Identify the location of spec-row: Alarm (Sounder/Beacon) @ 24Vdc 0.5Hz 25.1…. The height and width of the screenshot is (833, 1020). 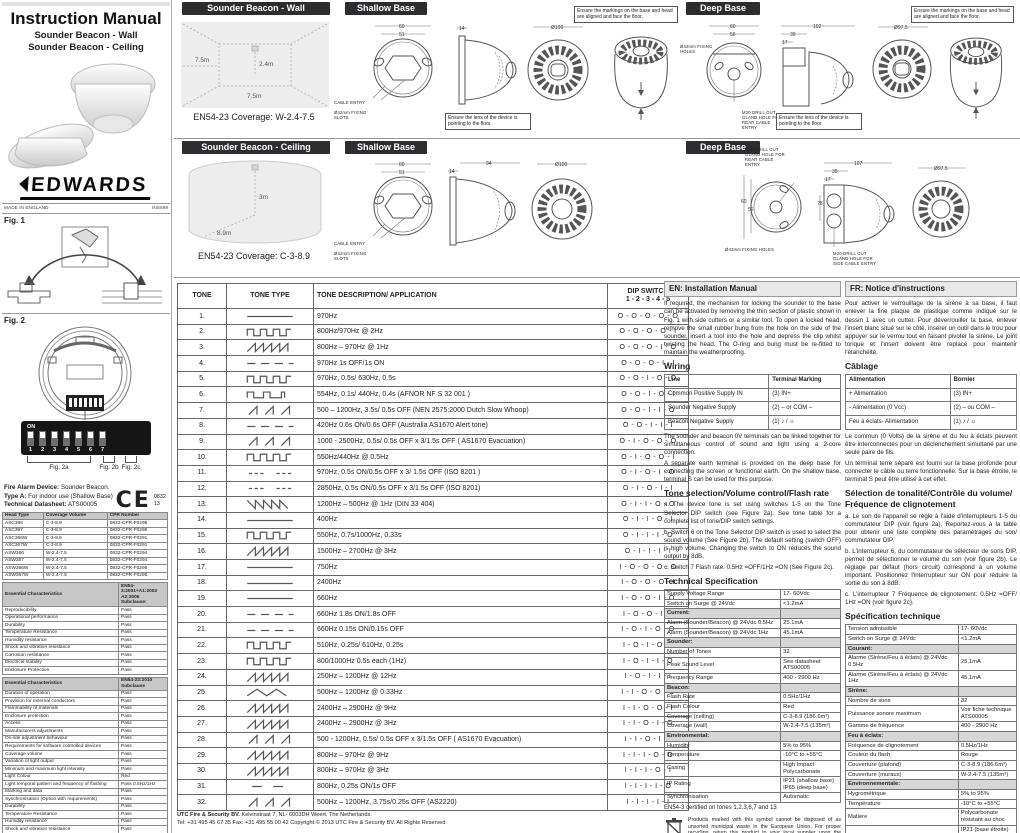
(752, 623).